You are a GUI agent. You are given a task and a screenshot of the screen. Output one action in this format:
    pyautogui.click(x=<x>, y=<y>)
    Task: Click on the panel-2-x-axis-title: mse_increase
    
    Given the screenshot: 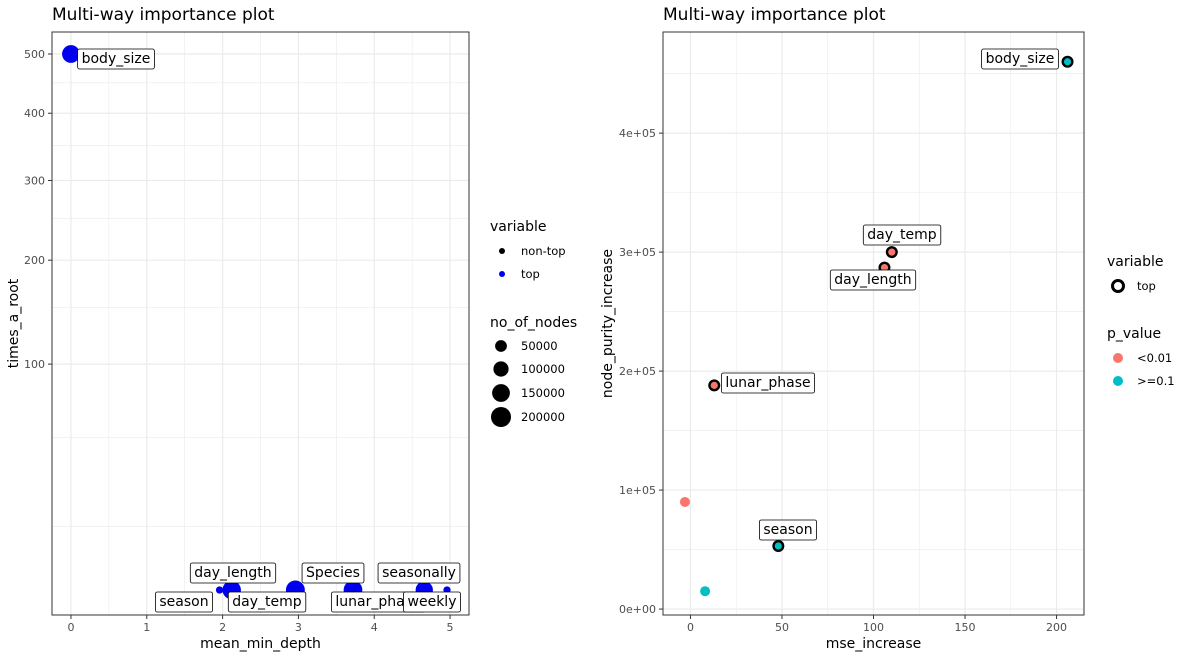 What is the action you would take?
    pyautogui.click(x=874, y=644)
    